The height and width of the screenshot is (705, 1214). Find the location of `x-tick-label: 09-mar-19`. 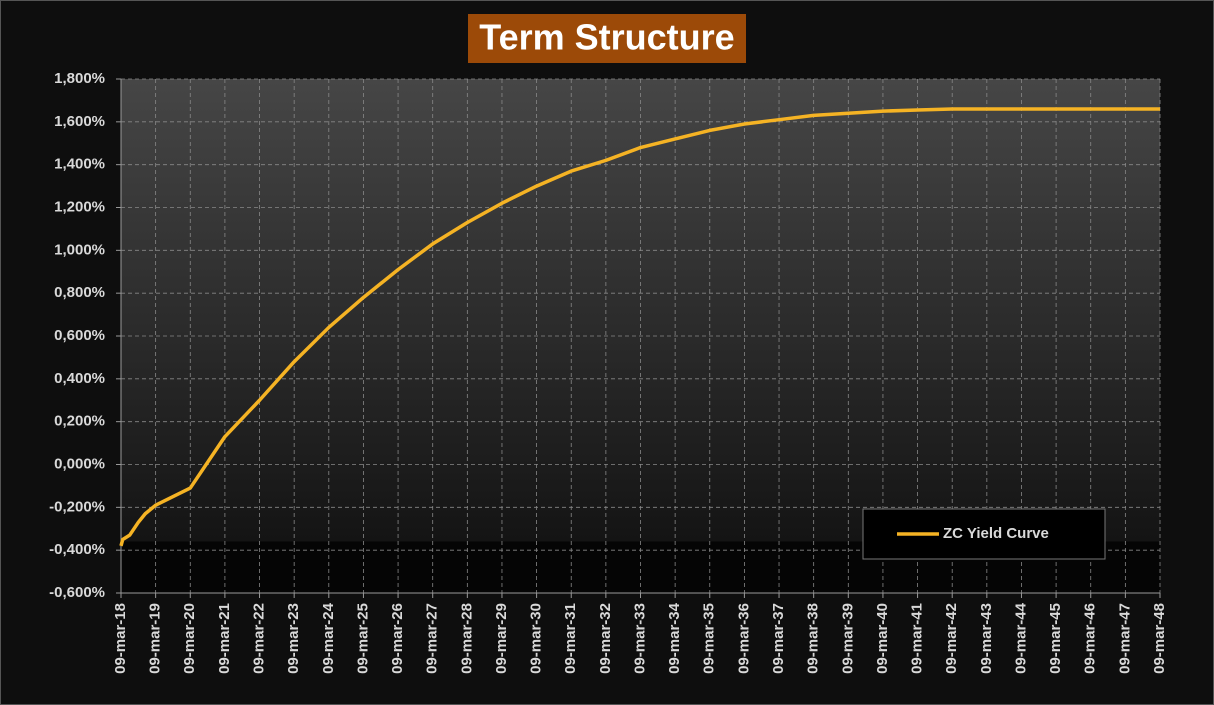

x-tick-label: 09-mar-19 is located at coordinates (155, 638).